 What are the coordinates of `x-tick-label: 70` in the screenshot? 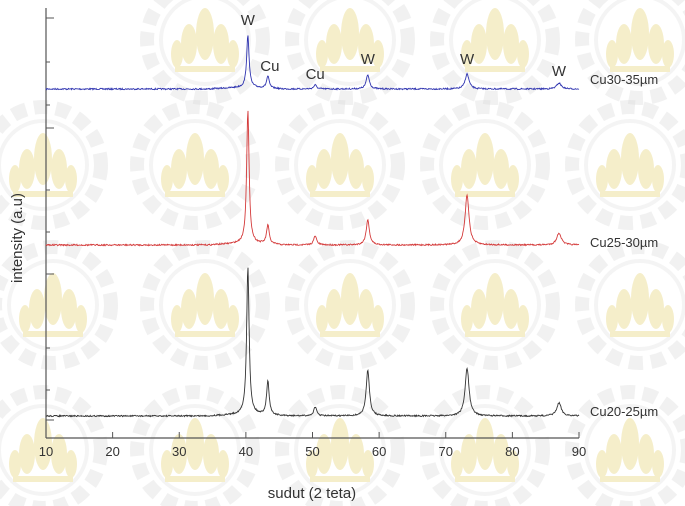 It's located at (446, 451).